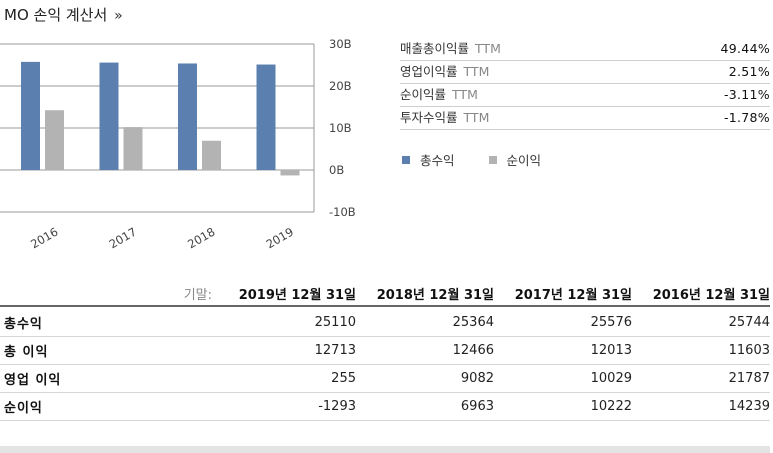 The height and width of the screenshot is (453, 773). I want to click on metric-row: 매출총이익률 TTM 49.44%, so click(585, 49).